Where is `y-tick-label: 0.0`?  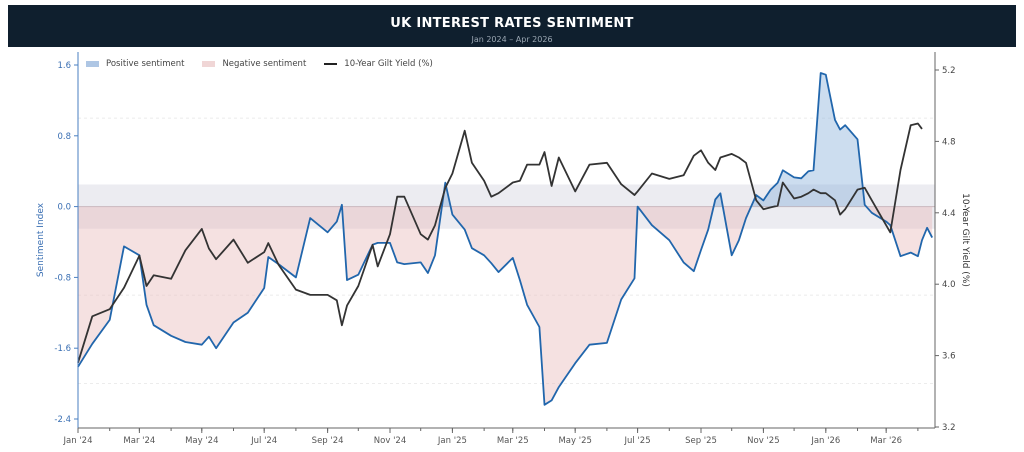 y-tick-label: 0.0 is located at coordinates (64, 208).